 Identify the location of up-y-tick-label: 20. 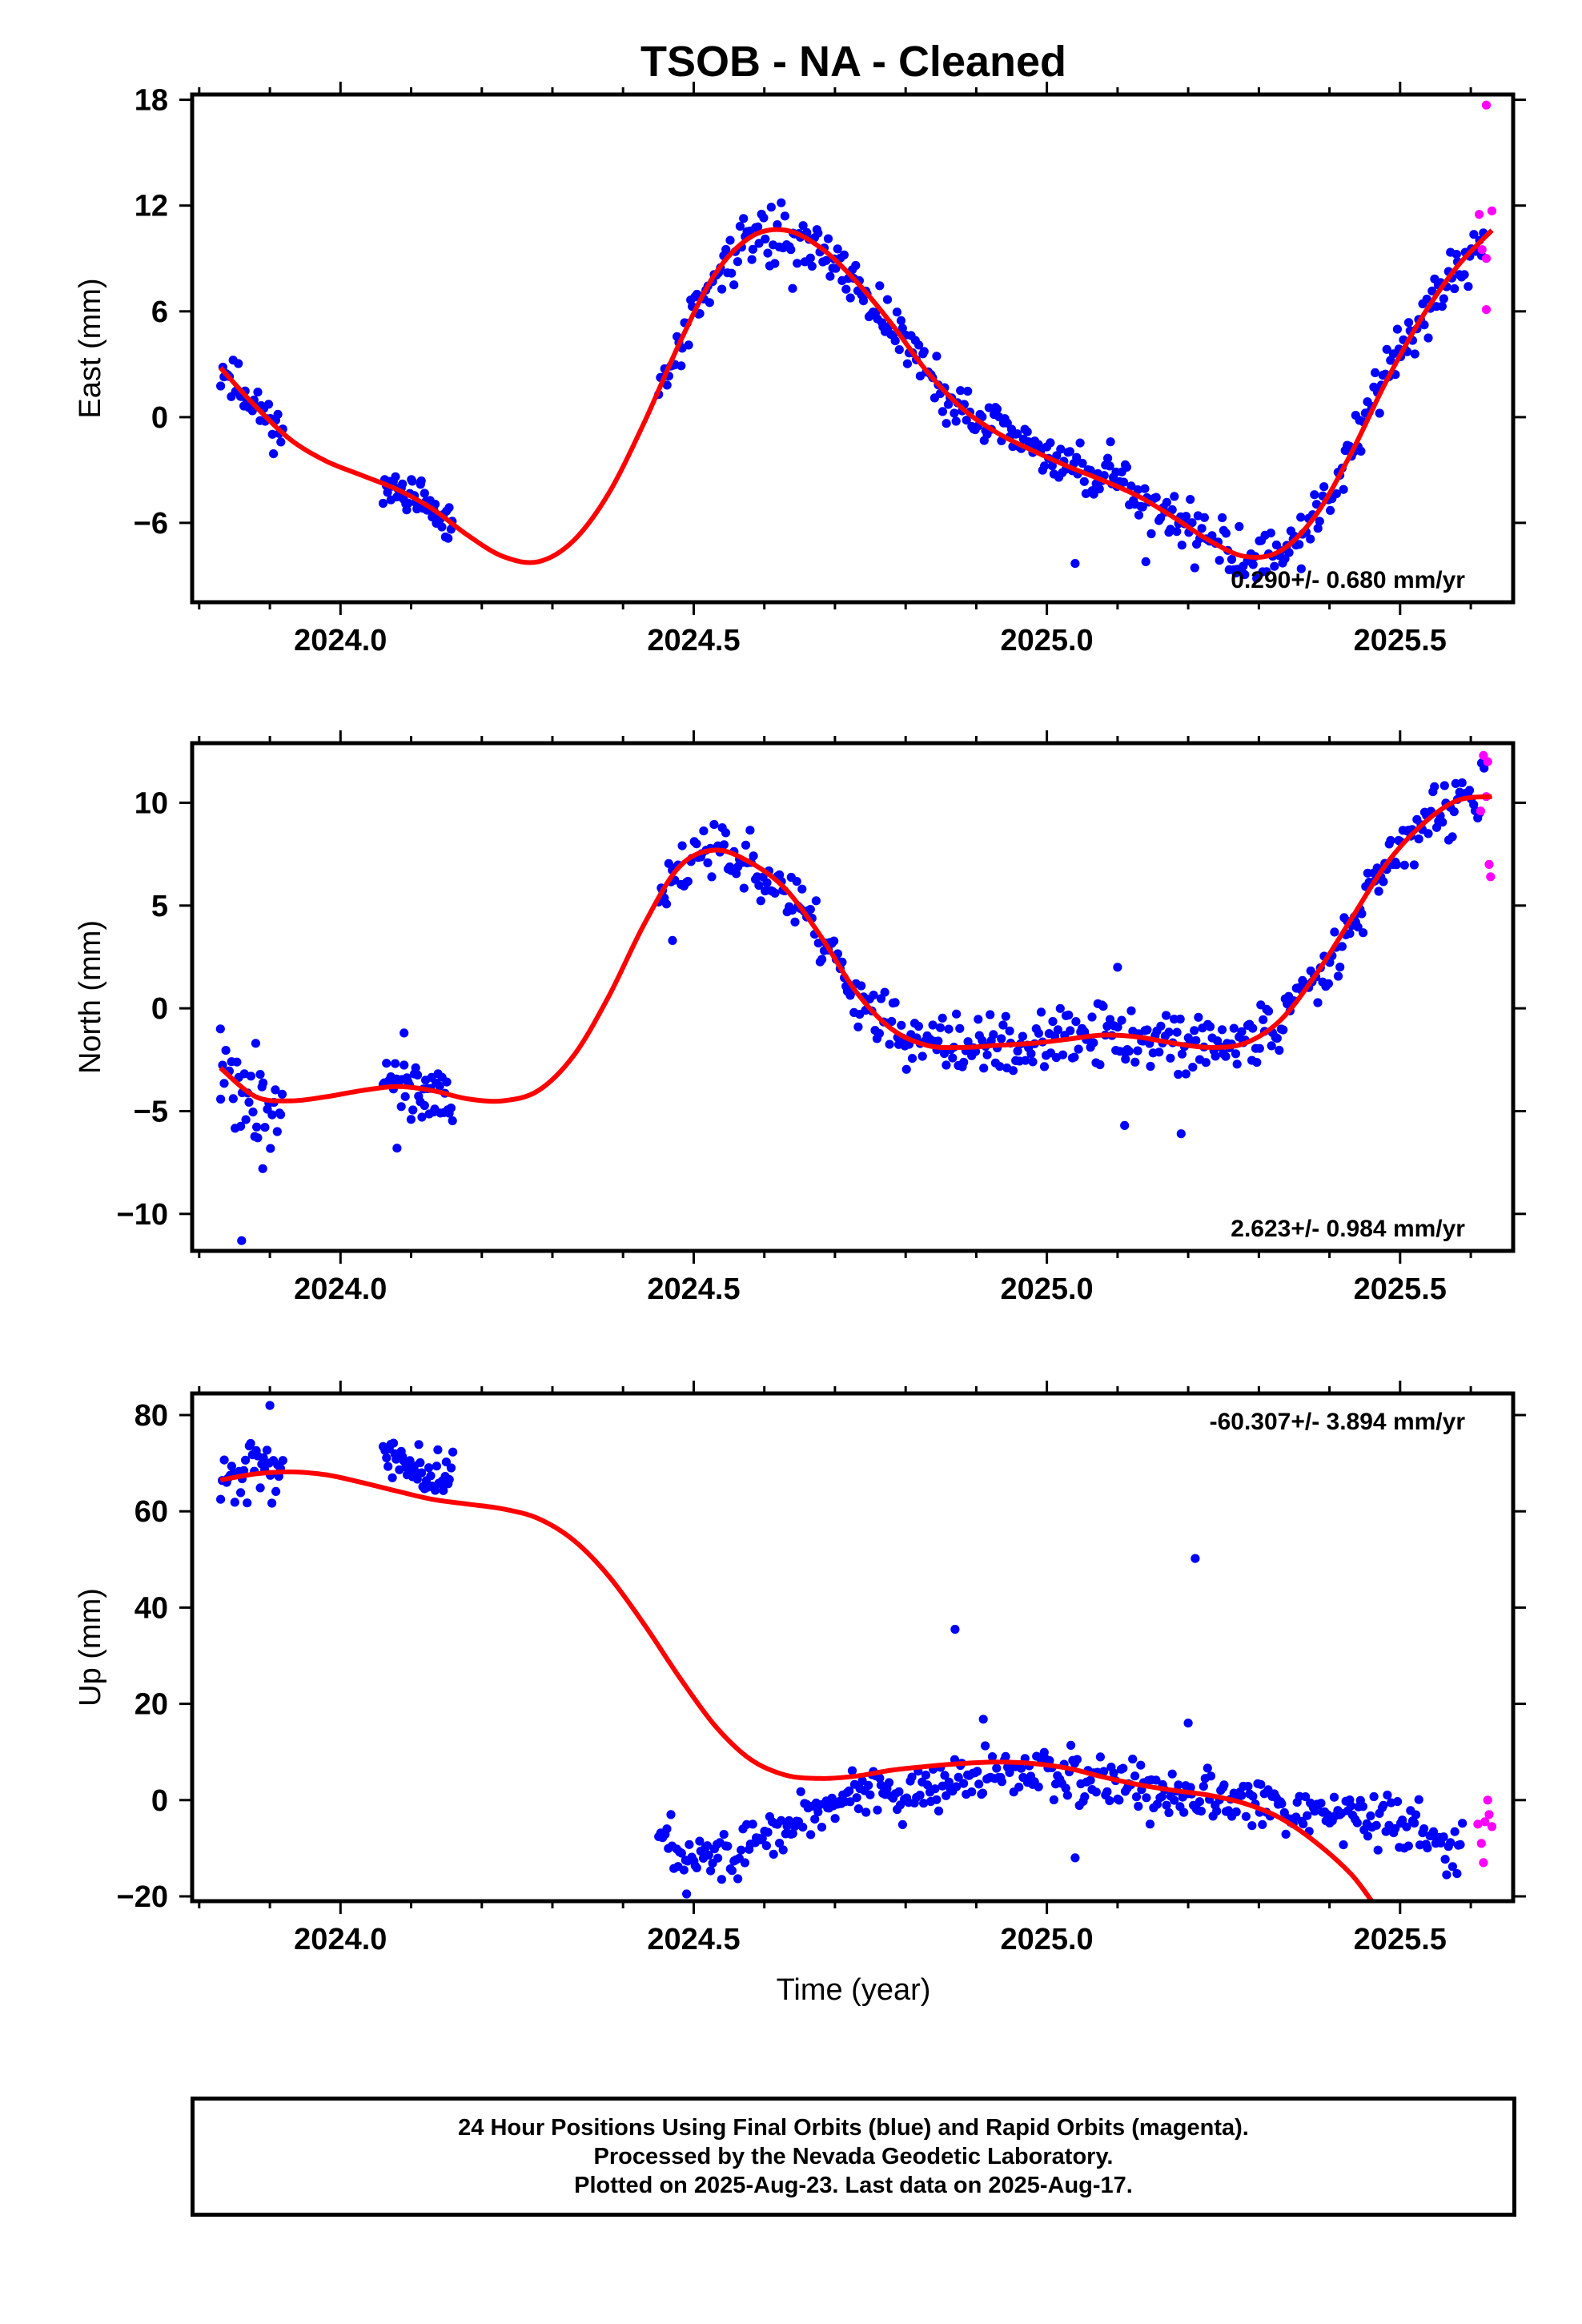
(151, 1705).